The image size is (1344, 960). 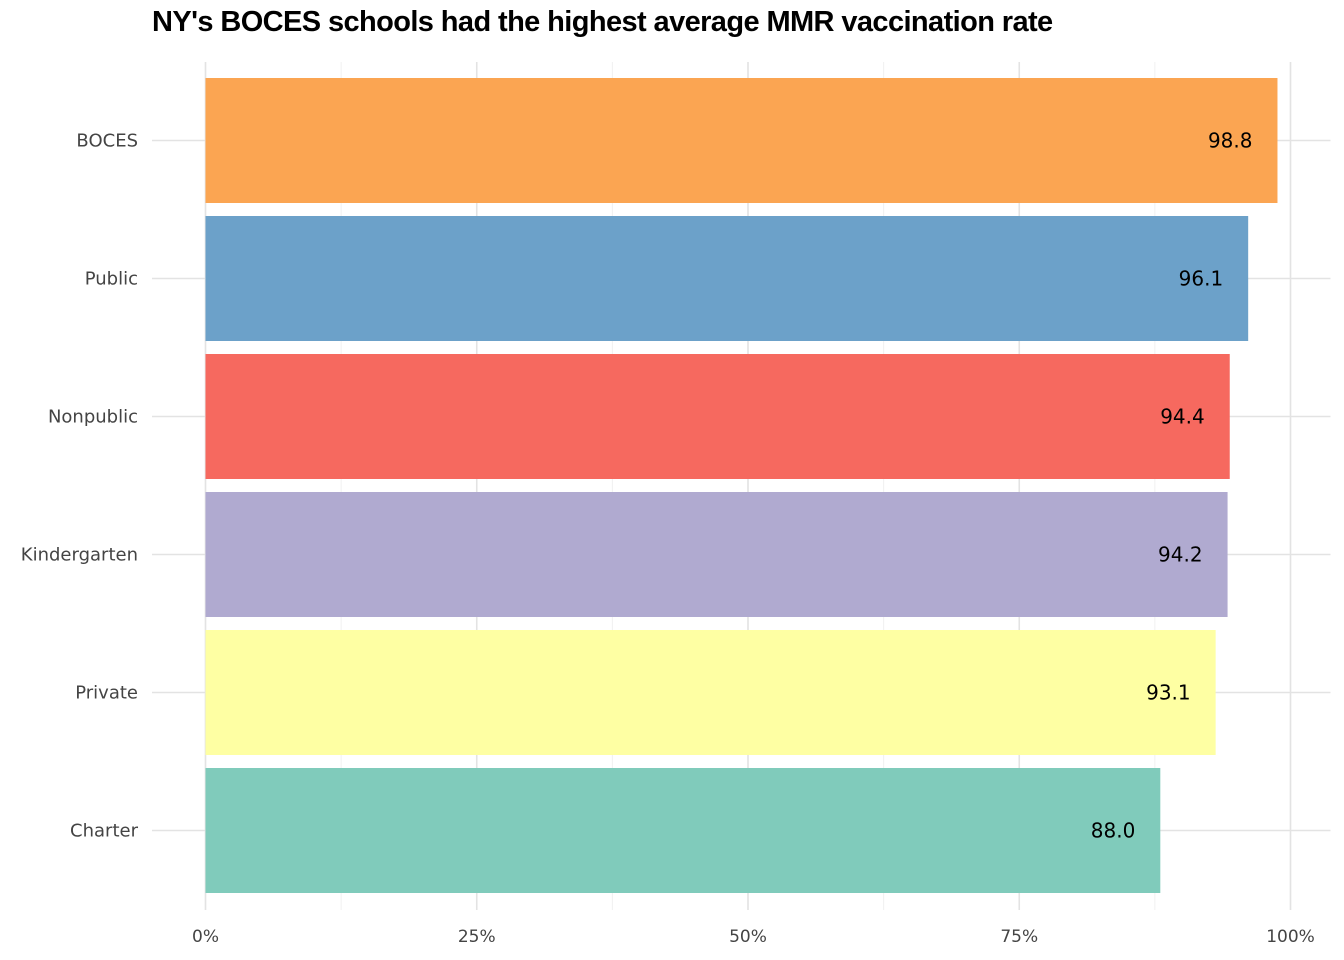 I want to click on bar-nonpublic, so click(x=717, y=416).